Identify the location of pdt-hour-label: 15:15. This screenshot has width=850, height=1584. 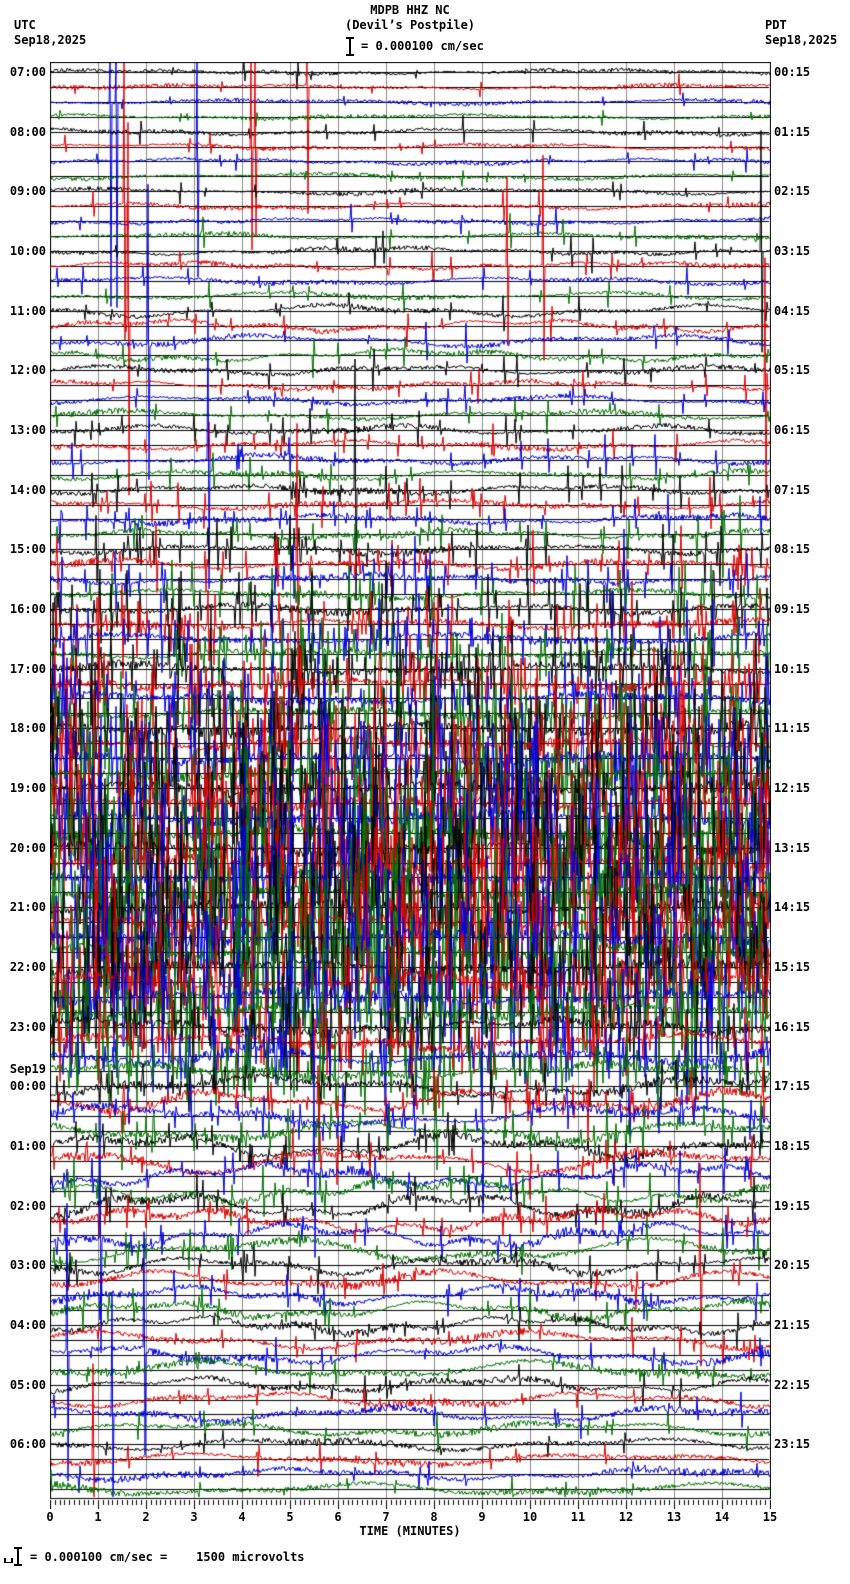
(792, 966).